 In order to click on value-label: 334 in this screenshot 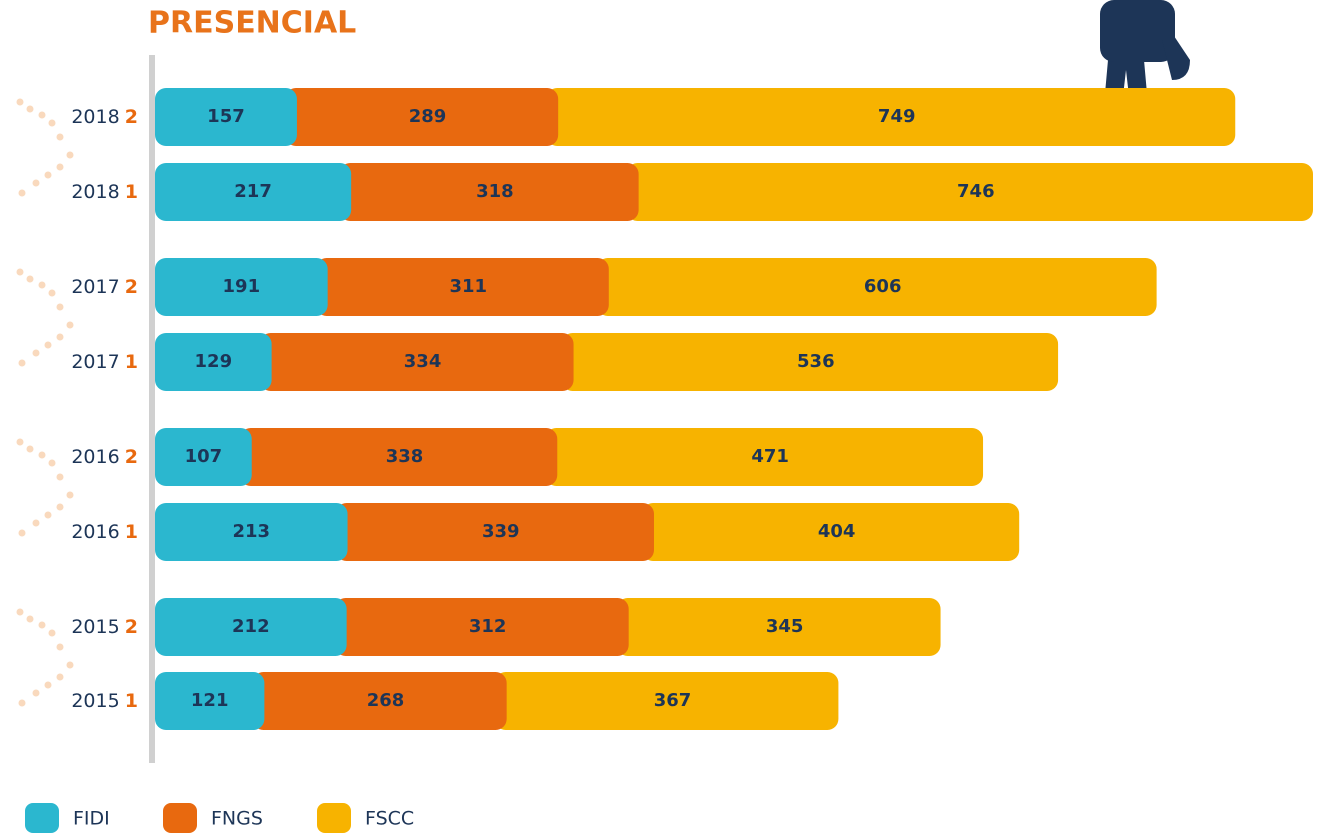, I will do `click(423, 361)`.